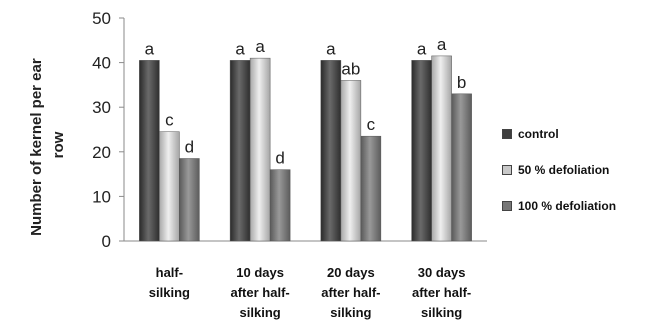 The width and height of the screenshot is (672, 336). Describe the element at coordinates (101, 152) in the screenshot. I see `y-tick-label: 20` at that location.